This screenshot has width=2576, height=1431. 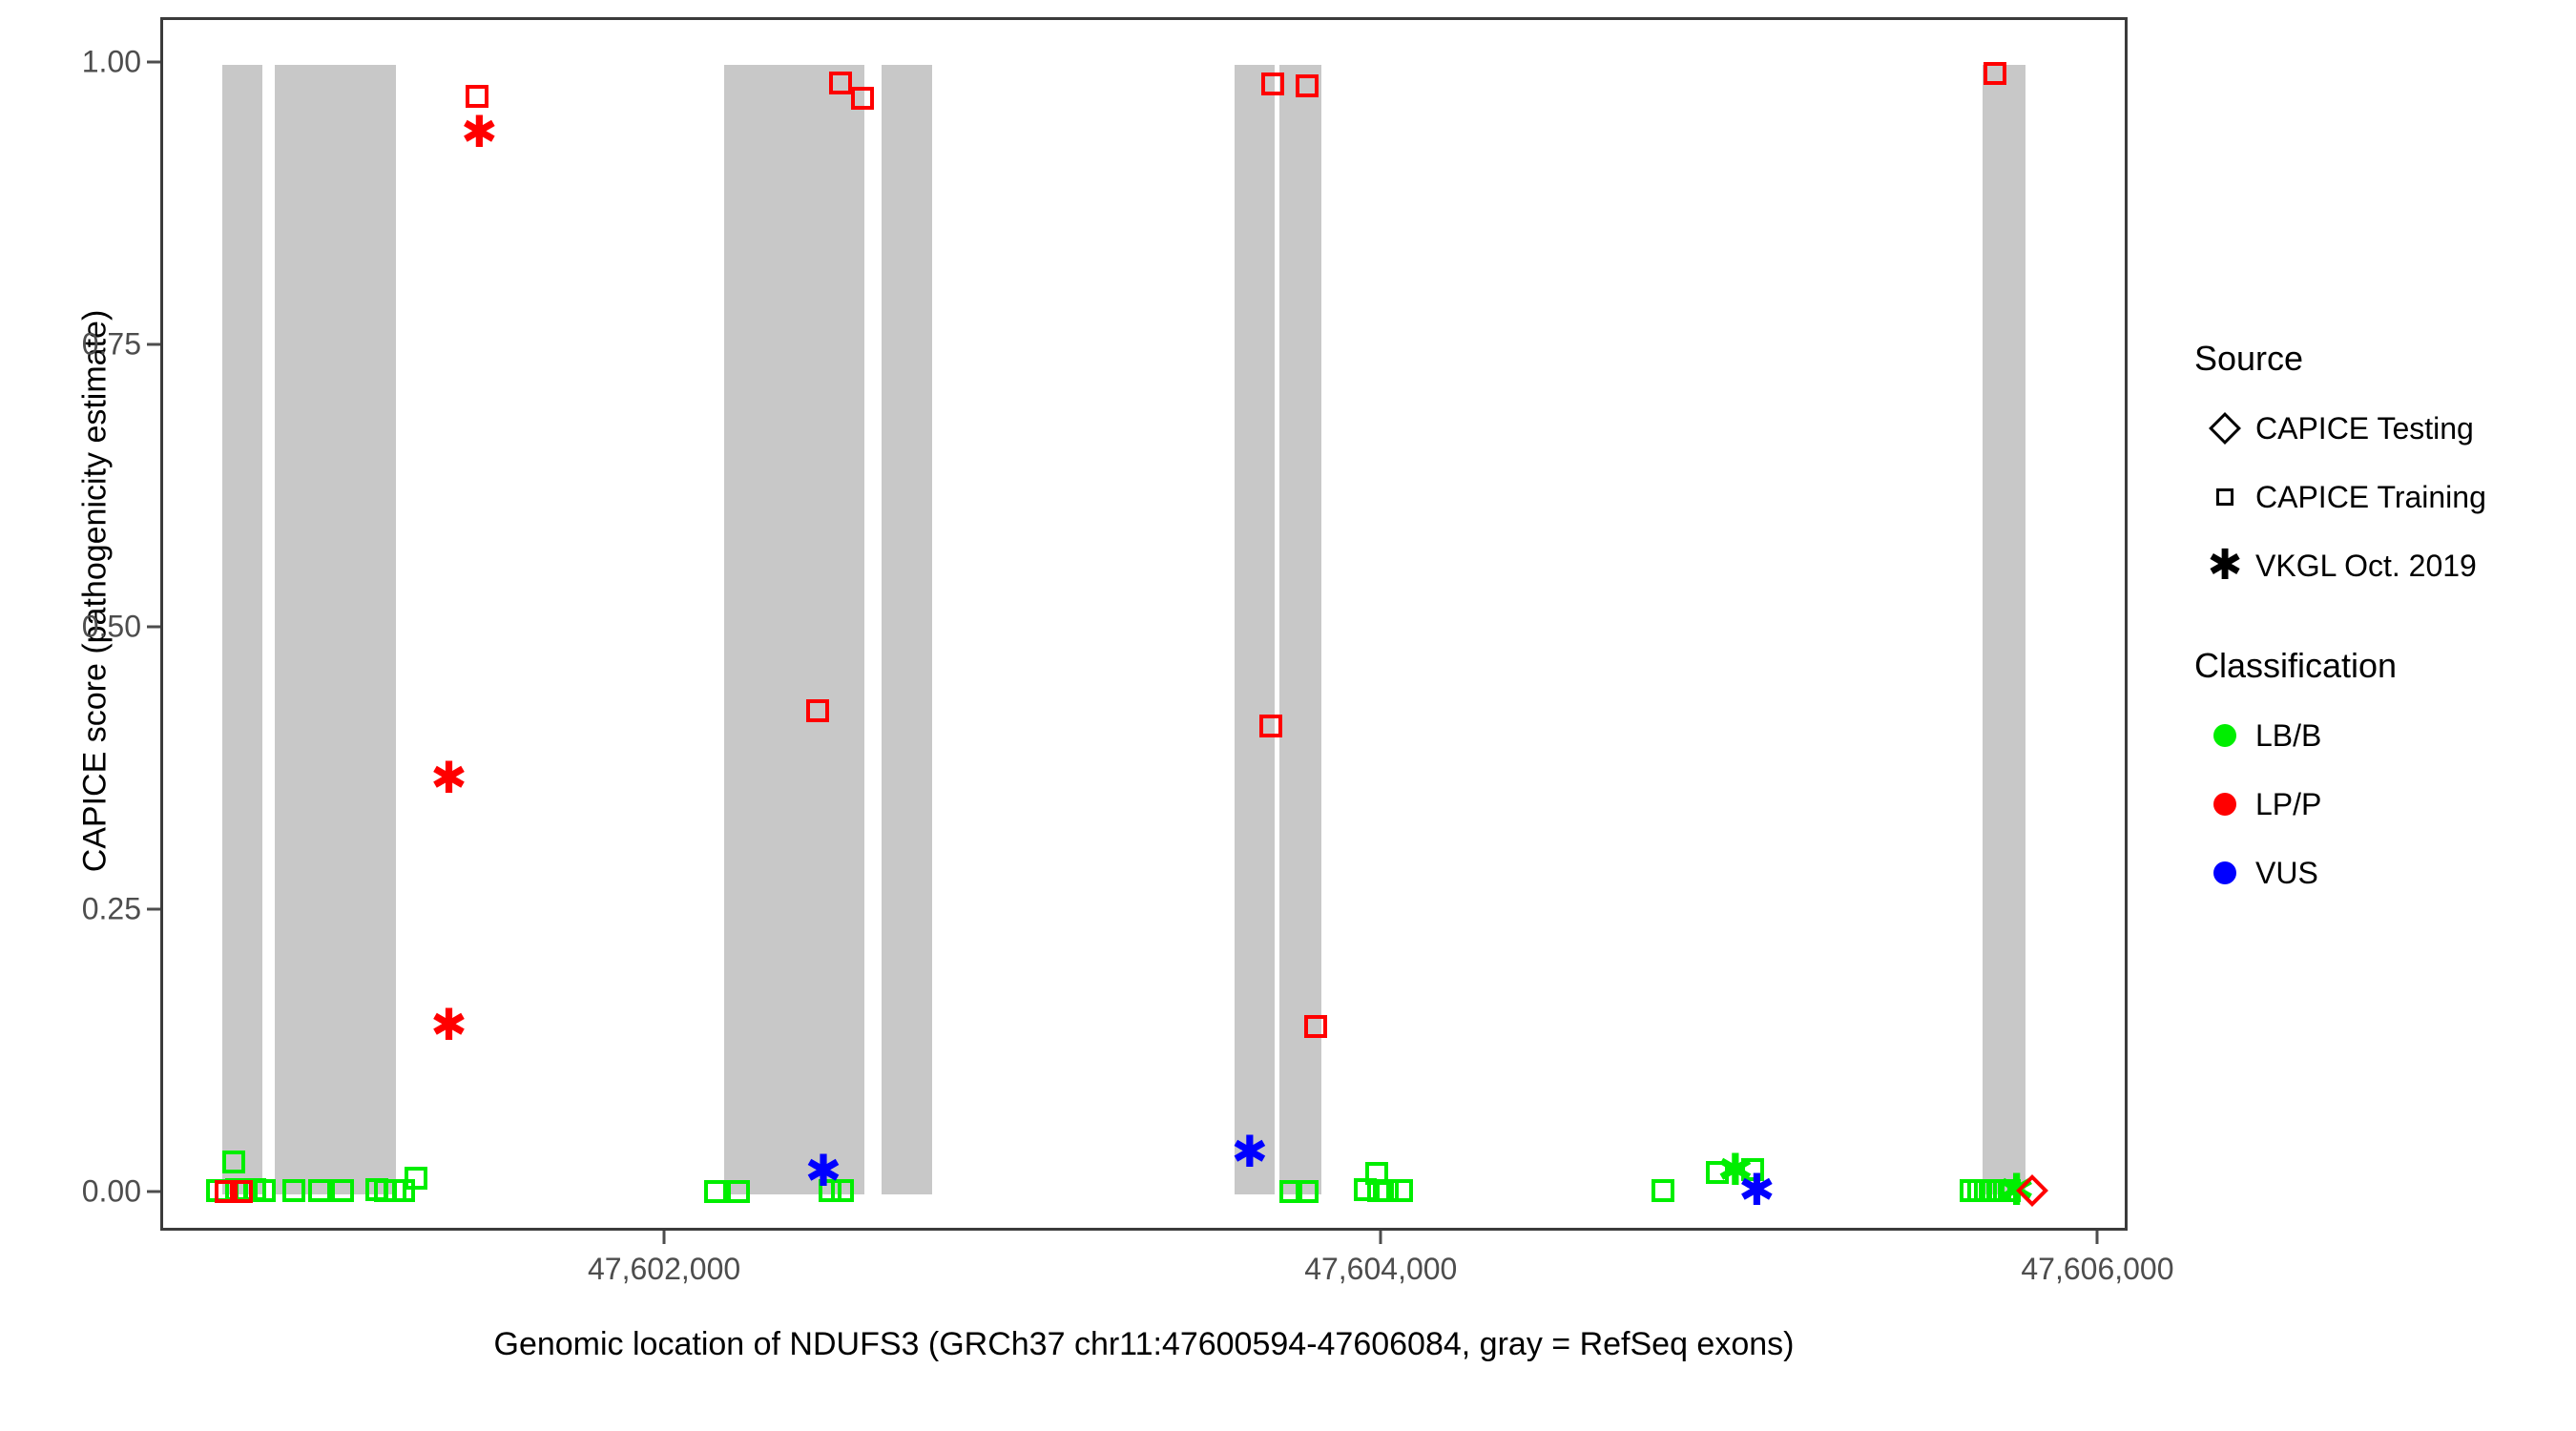 What do you see at coordinates (2288, 735) in the screenshot?
I see `legend-label-lbb: LB/B` at bounding box center [2288, 735].